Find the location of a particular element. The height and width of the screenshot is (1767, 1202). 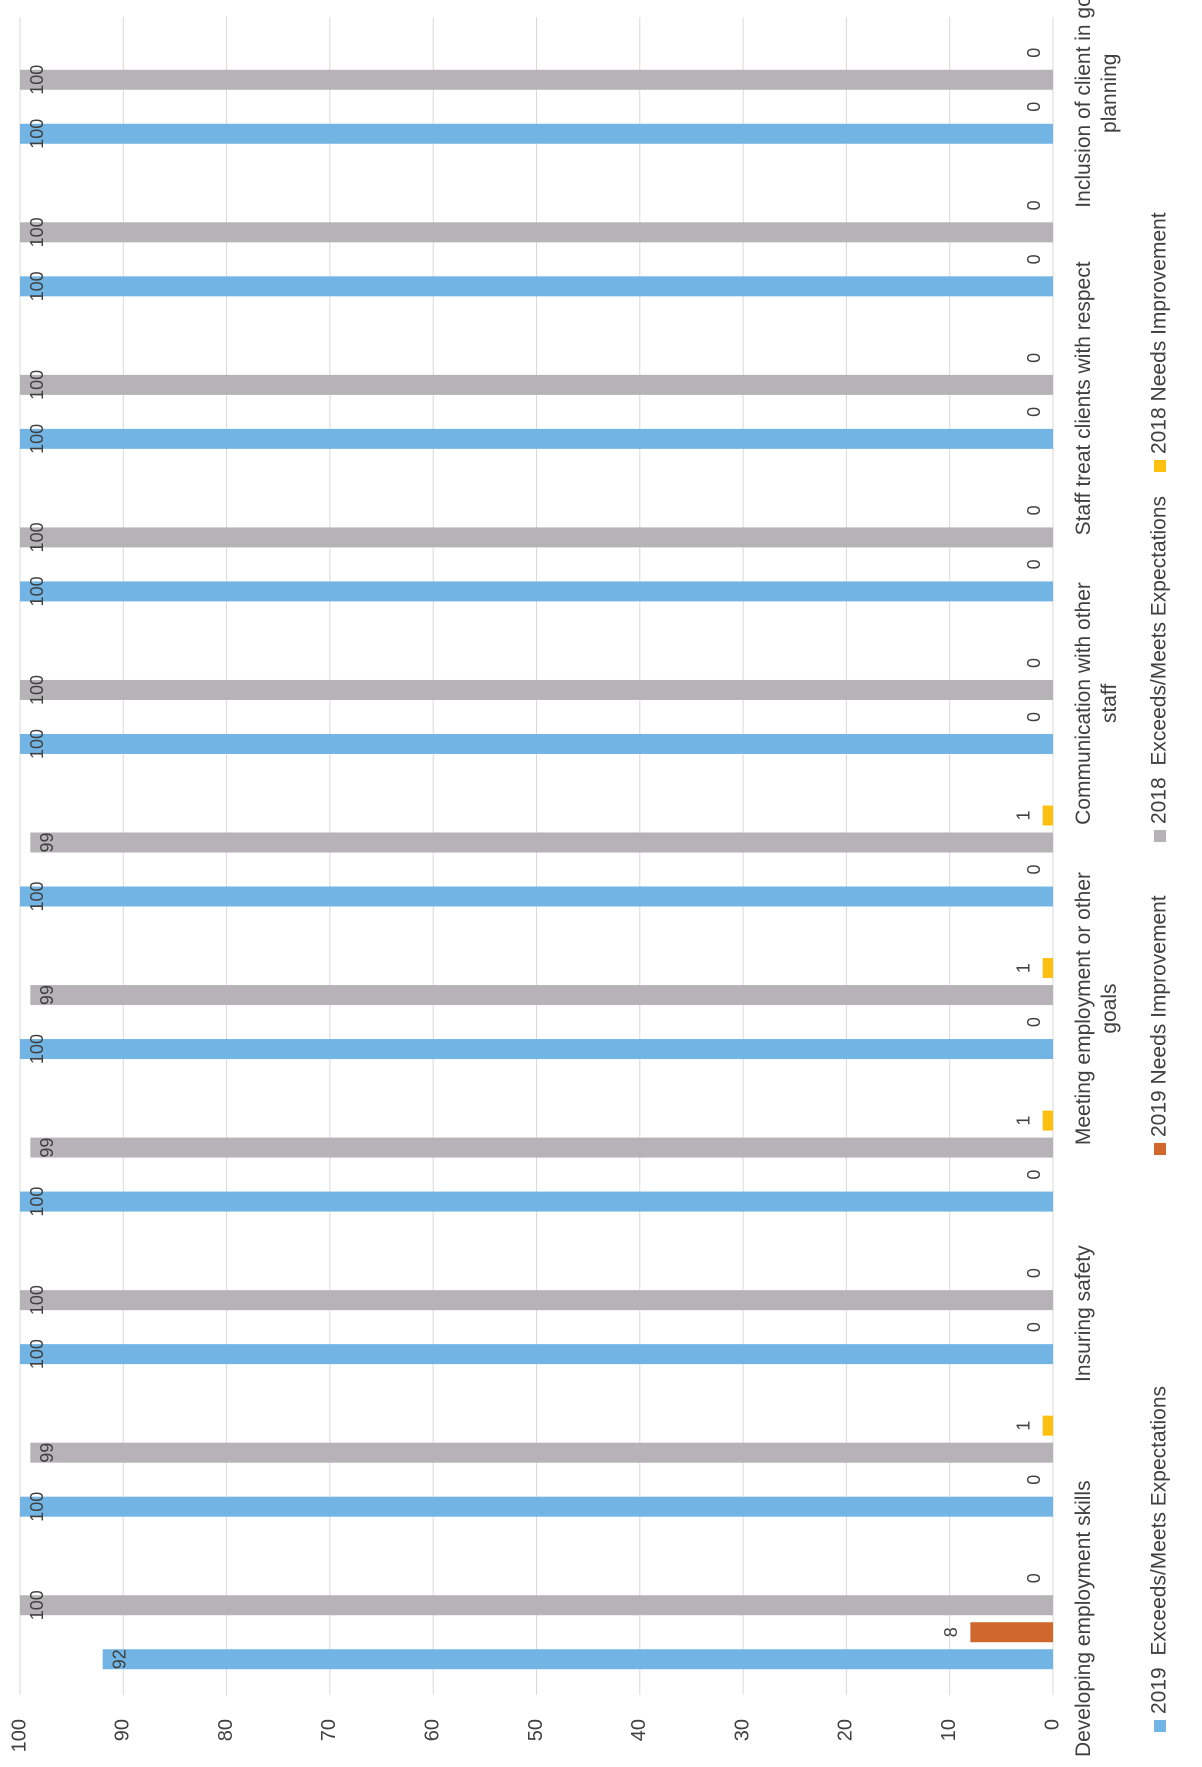

x-tick-label-box: Inclusion of client in goal planning is located at coordinates (1096, 104).